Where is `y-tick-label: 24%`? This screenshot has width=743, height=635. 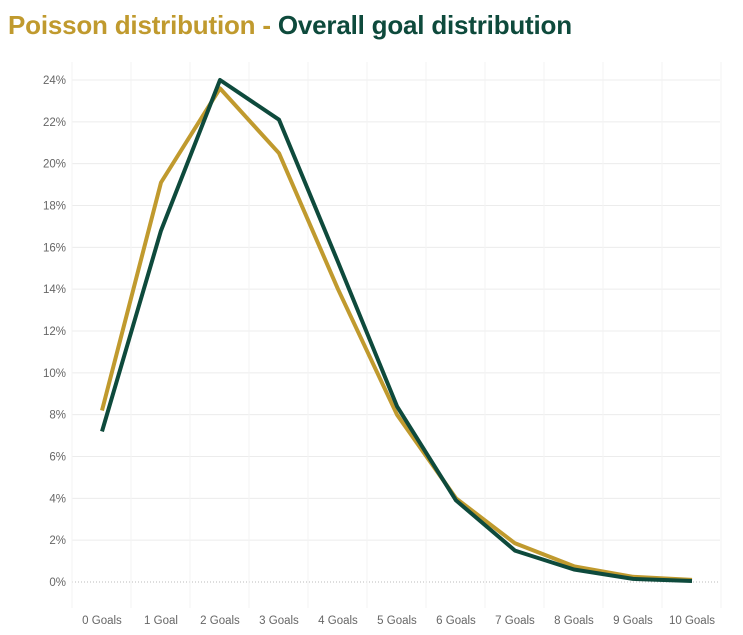
y-tick-label: 24% is located at coordinates (54, 81).